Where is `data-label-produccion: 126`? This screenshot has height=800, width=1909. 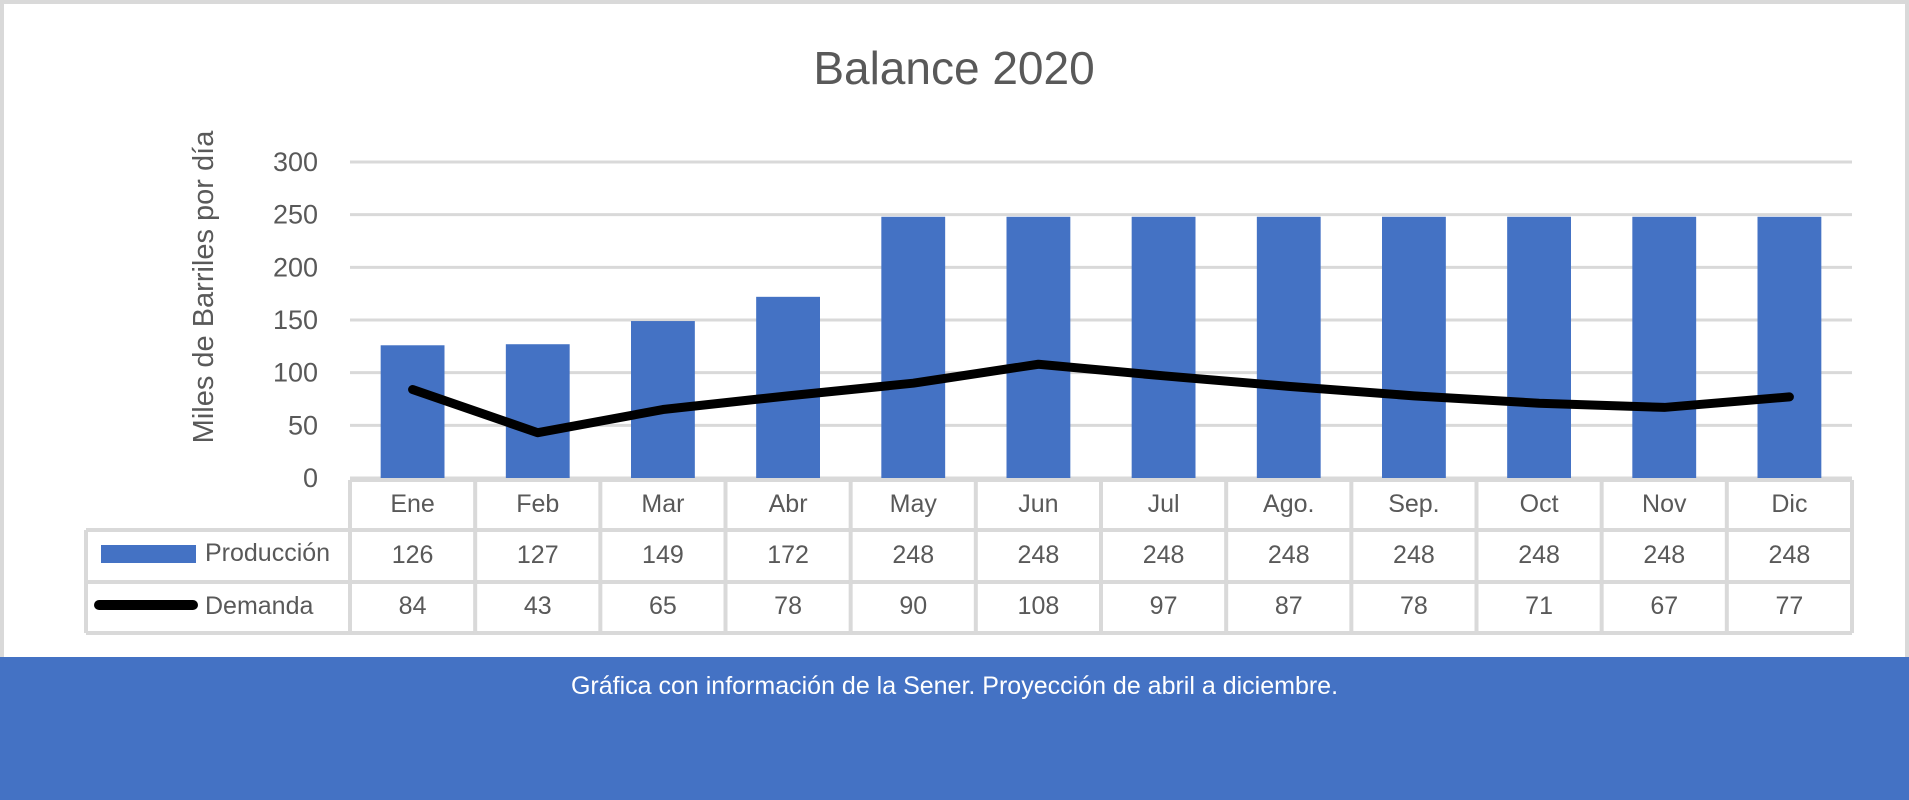 data-label-produccion: 126 is located at coordinates (413, 555).